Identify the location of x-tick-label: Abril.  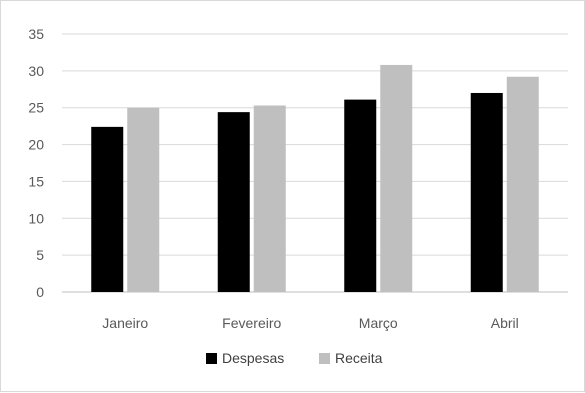
(505, 323).